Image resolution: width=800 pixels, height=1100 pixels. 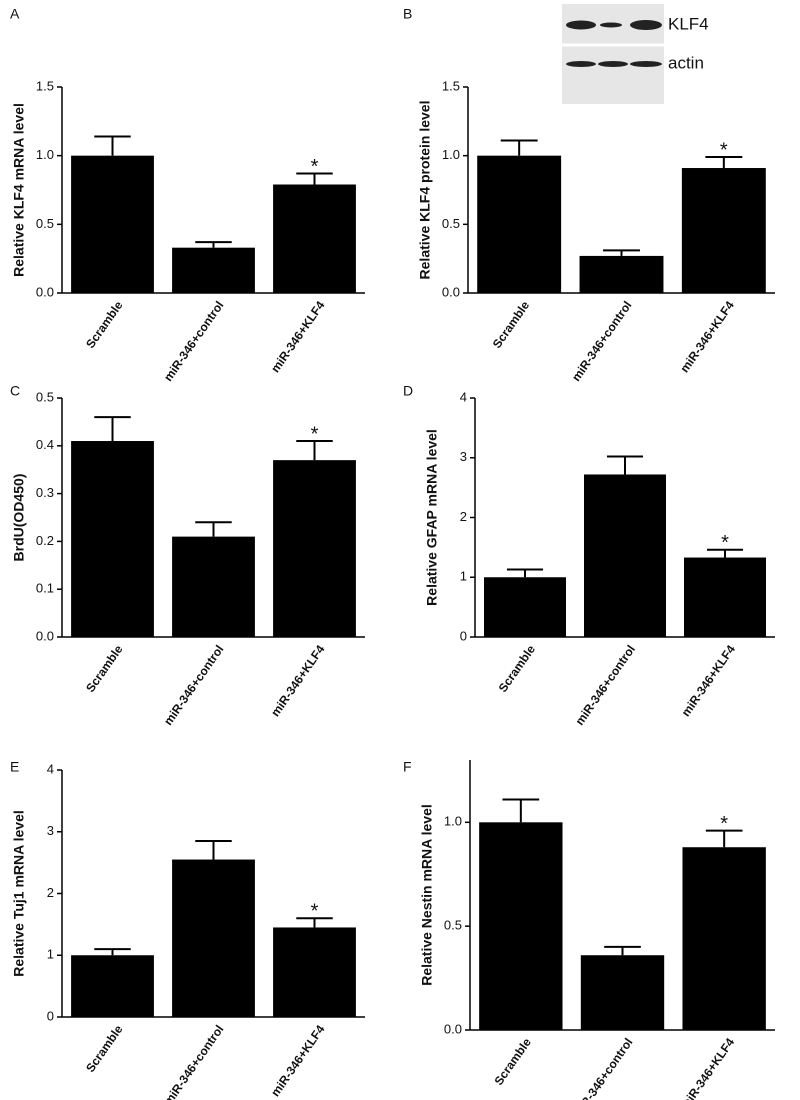 What do you see at coordinates (45, 540) in the screenshot?
I see `y-tick-label: 0.2` at bounding box center [45, 540].